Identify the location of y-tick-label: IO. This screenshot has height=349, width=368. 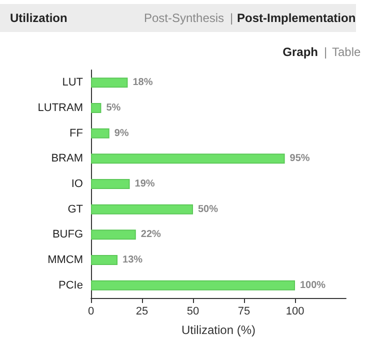
(77, 184).